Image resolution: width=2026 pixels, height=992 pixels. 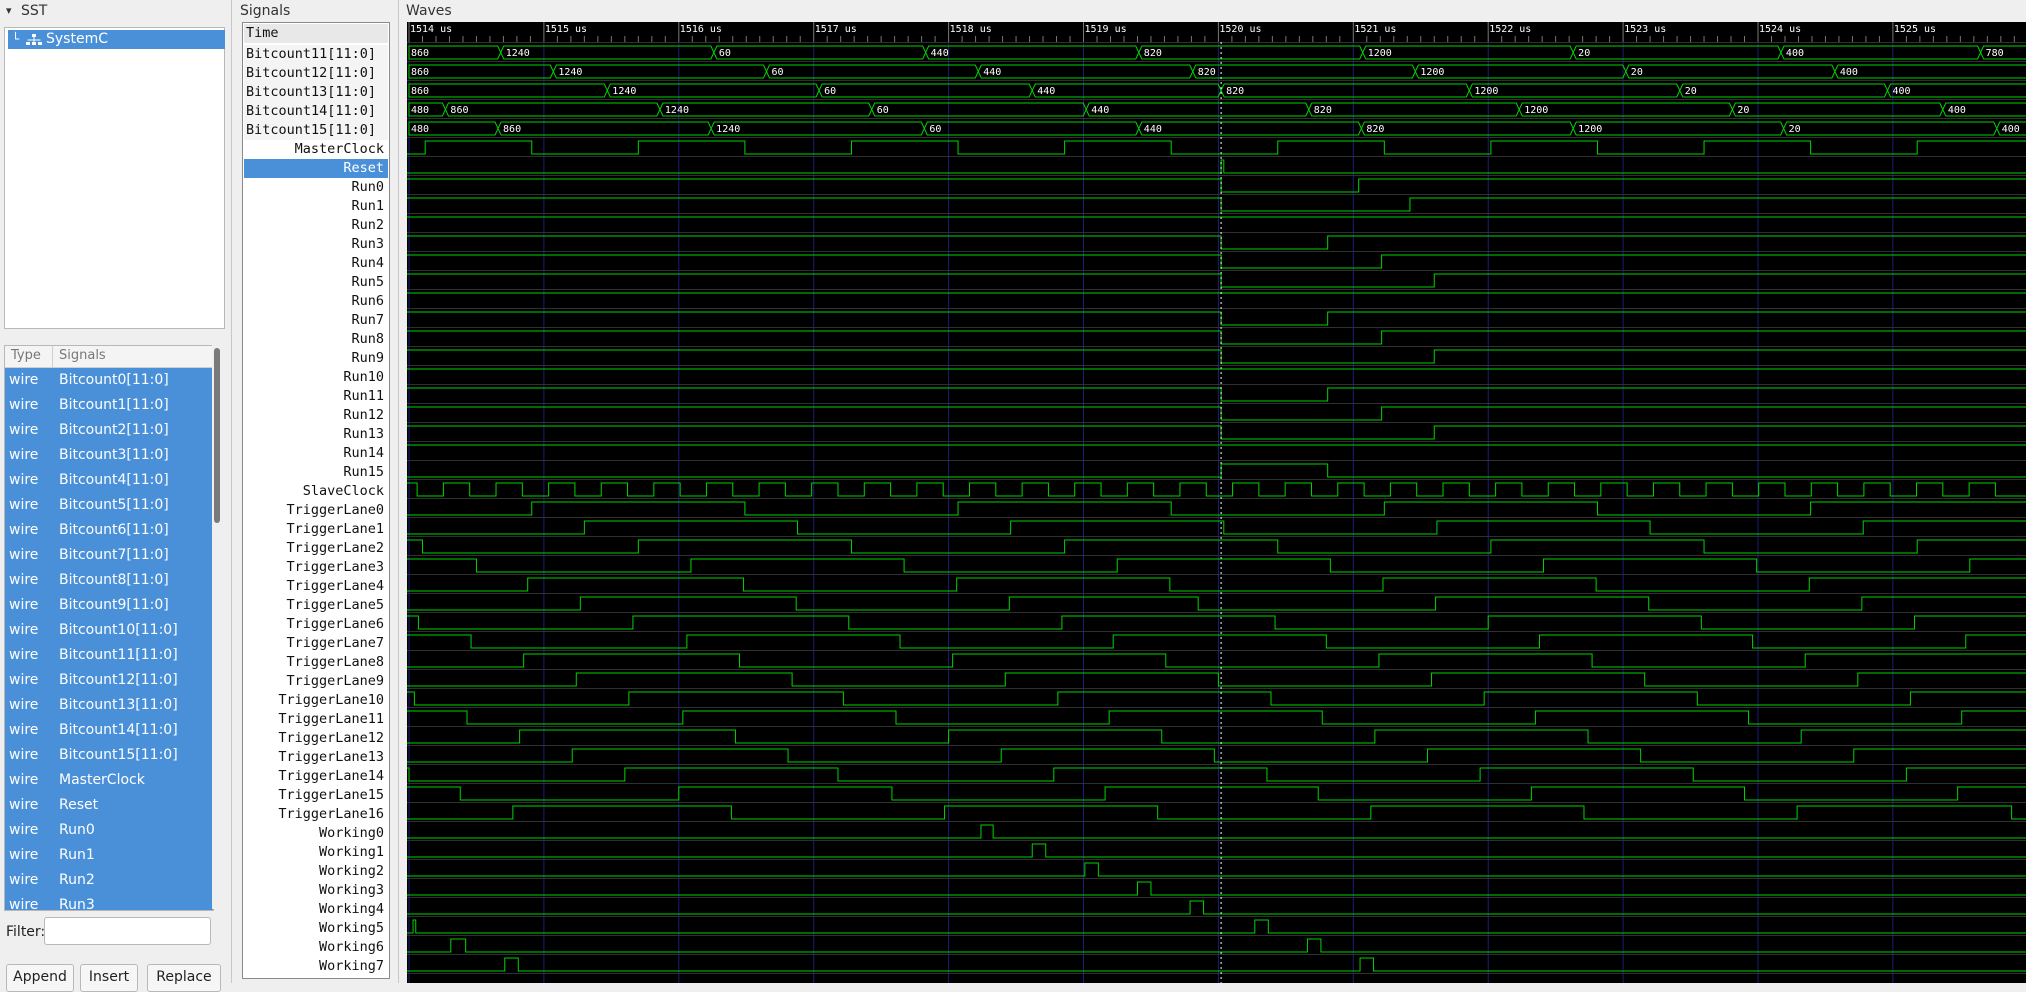 I want to click on signal-row-run9: Run9, so click(x=367, y=358).